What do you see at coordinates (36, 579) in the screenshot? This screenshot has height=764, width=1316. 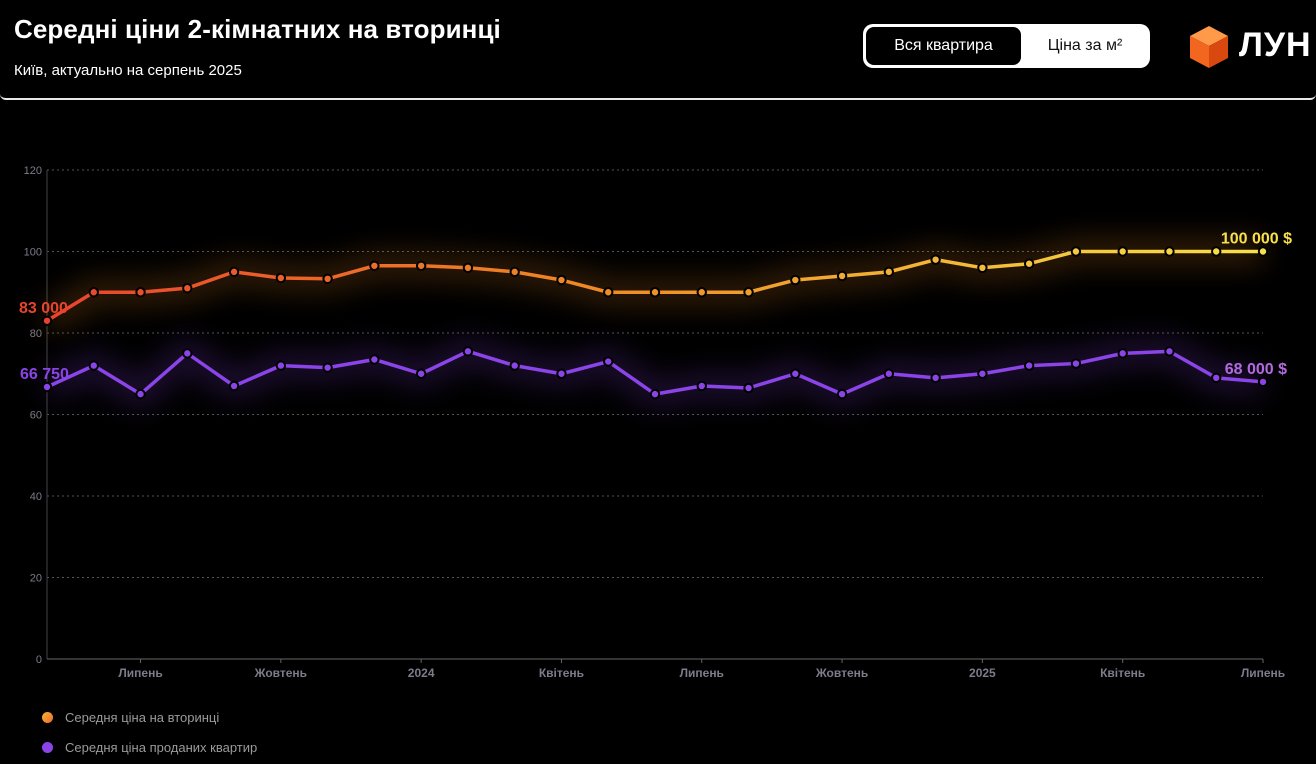 I see `y-tick-label: 20` at bounding box center [36, 579].